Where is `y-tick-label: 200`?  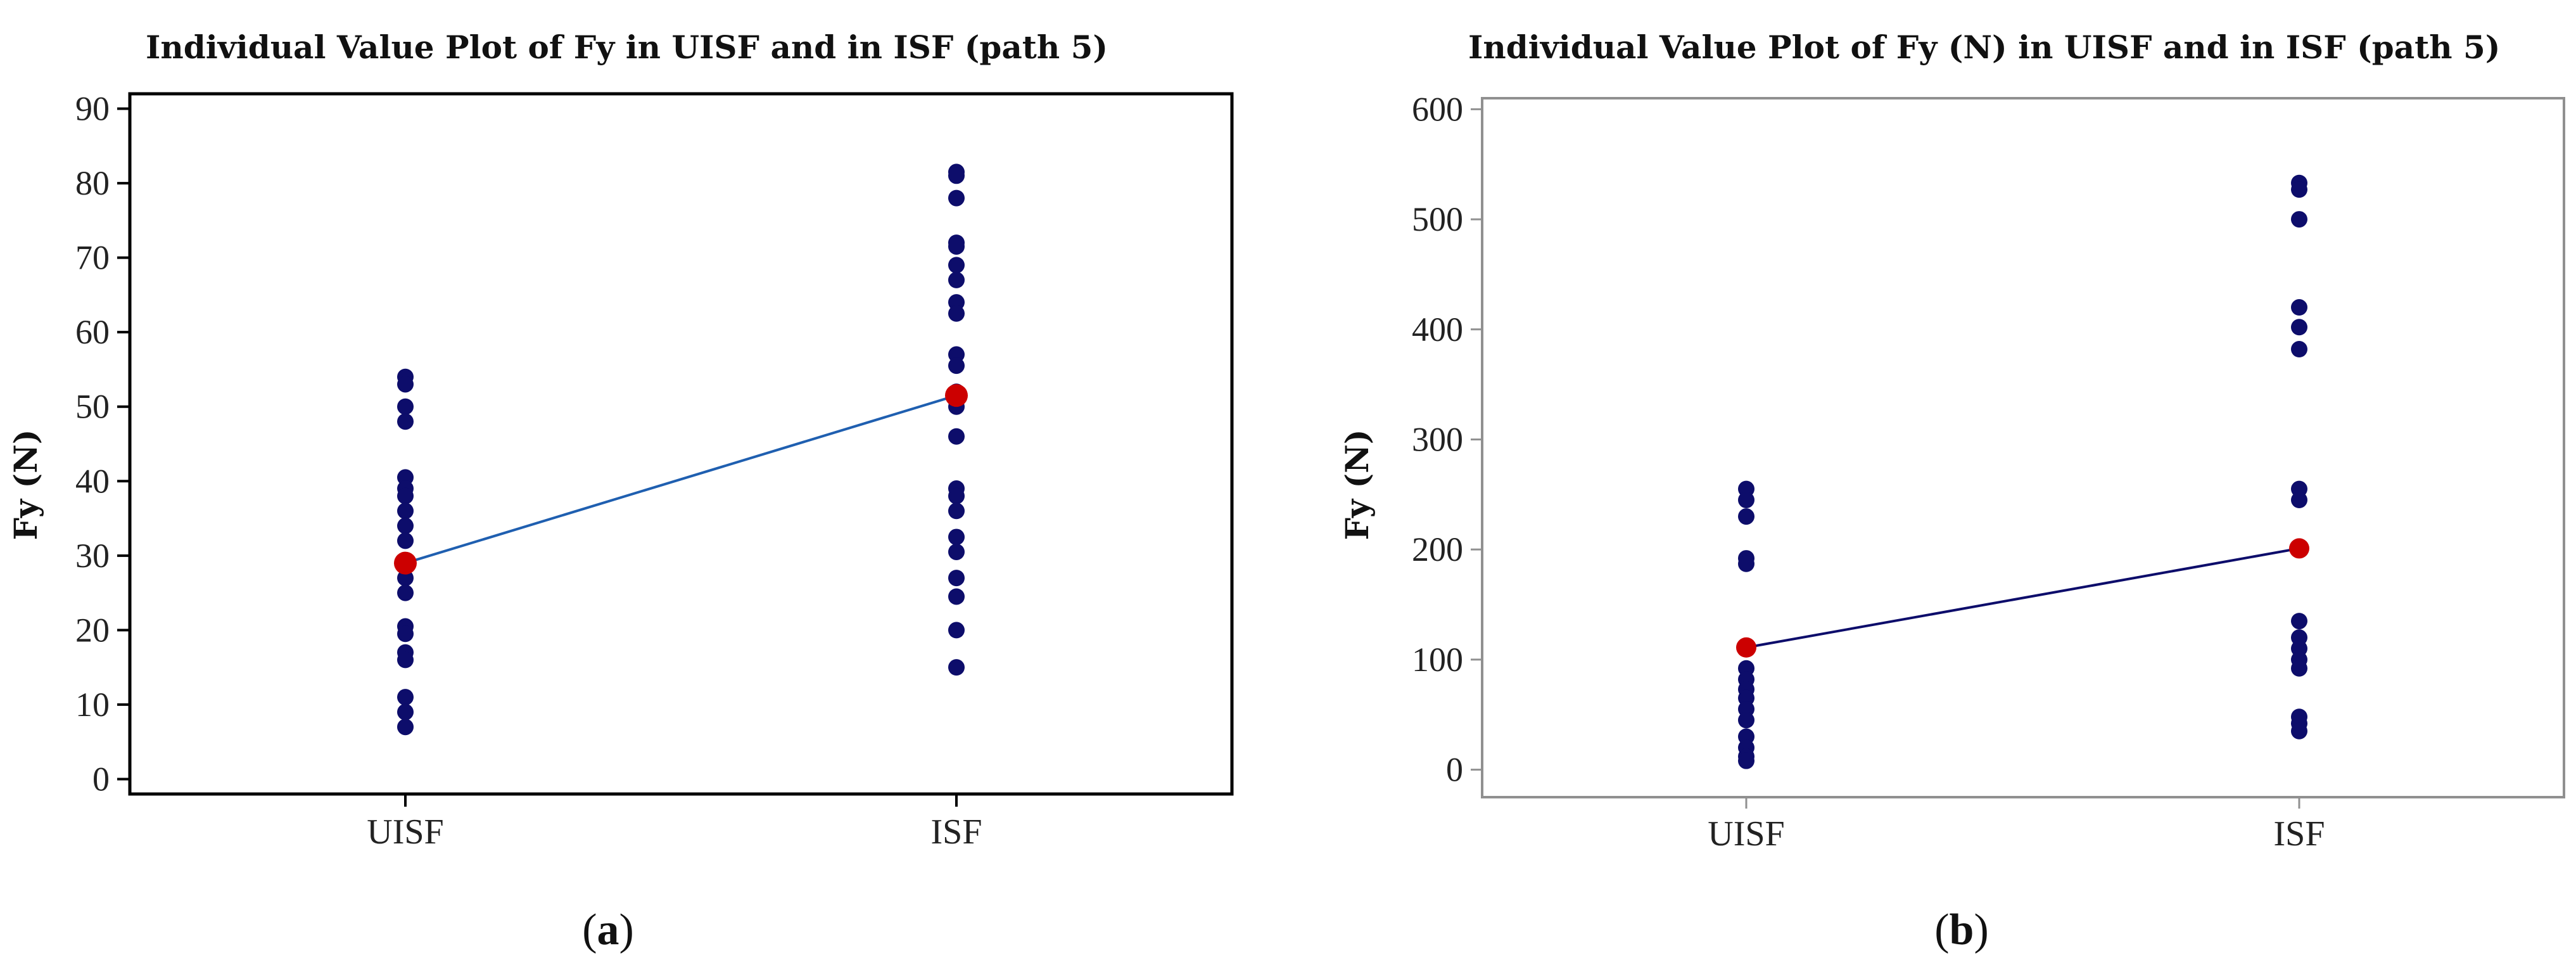 y-tick-label: 200 is located at coordinates (1437, 549).